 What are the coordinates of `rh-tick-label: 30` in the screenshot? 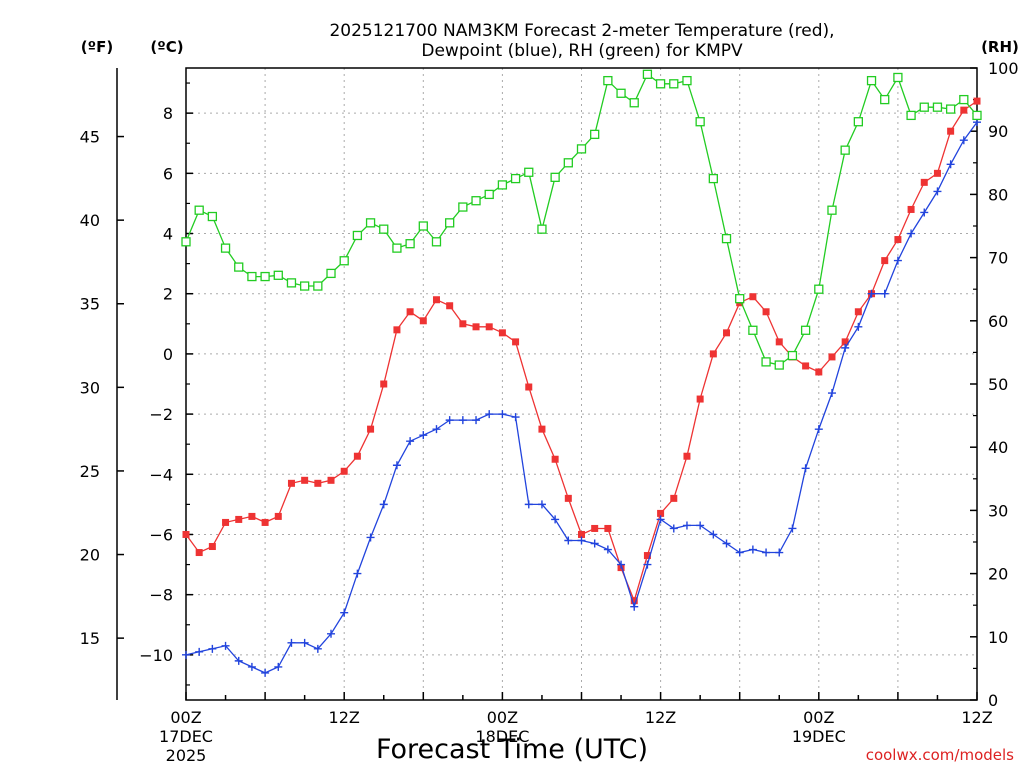 It's located at (998, 510).